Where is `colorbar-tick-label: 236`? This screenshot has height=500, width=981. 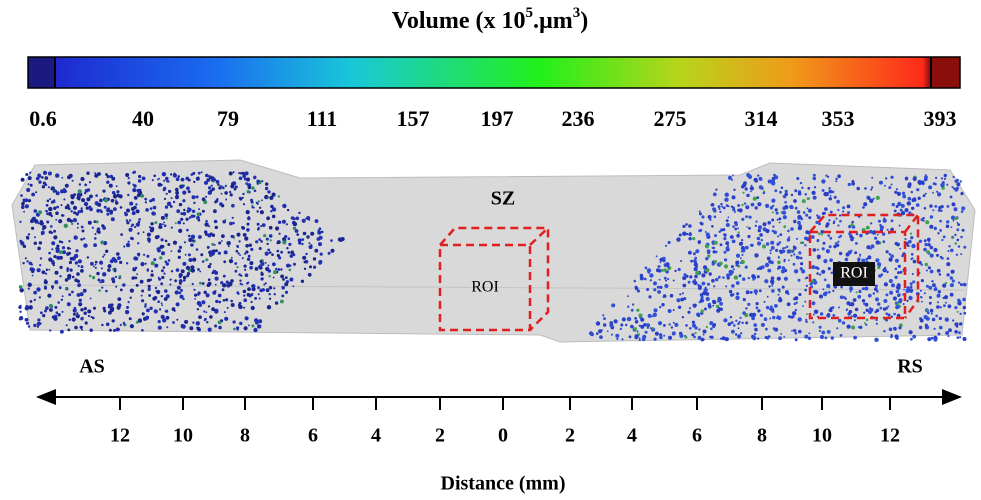 colorbar-tick-label: 236 is located at coordinates (578, 118).